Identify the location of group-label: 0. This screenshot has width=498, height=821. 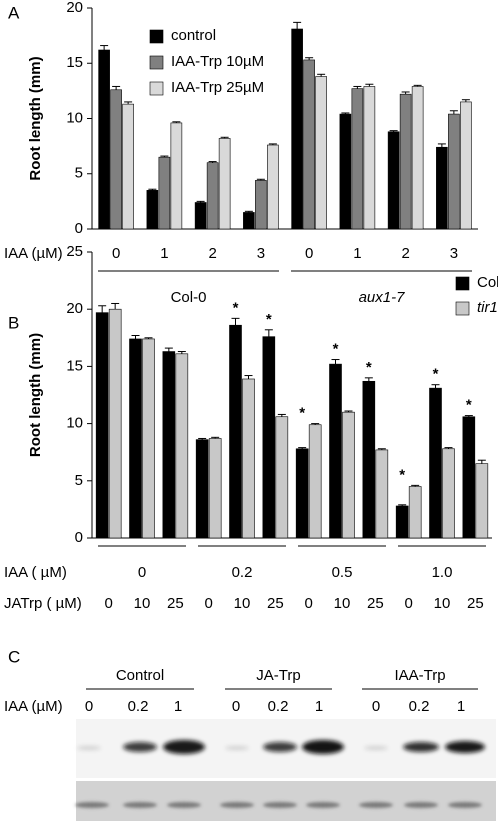
(142, 572).